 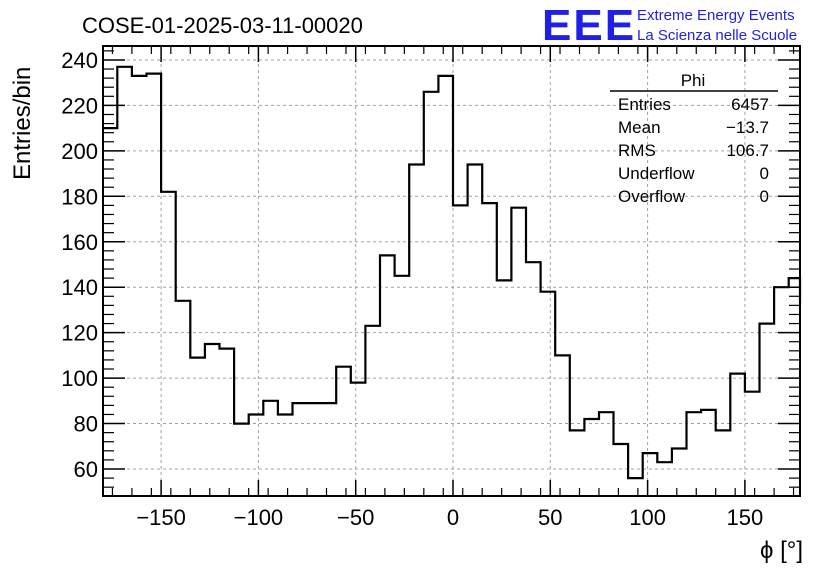 I want to click on stats-row-label: RMS, so click(x=637, y=150).